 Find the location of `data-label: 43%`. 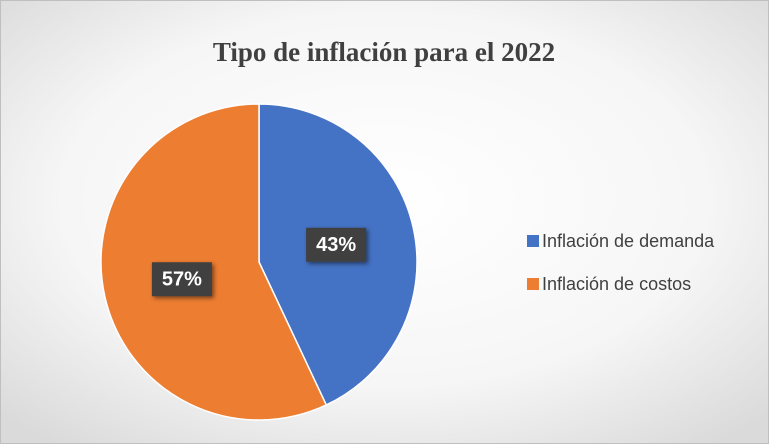

data-label: 43% is located at coordinates (336, 245).